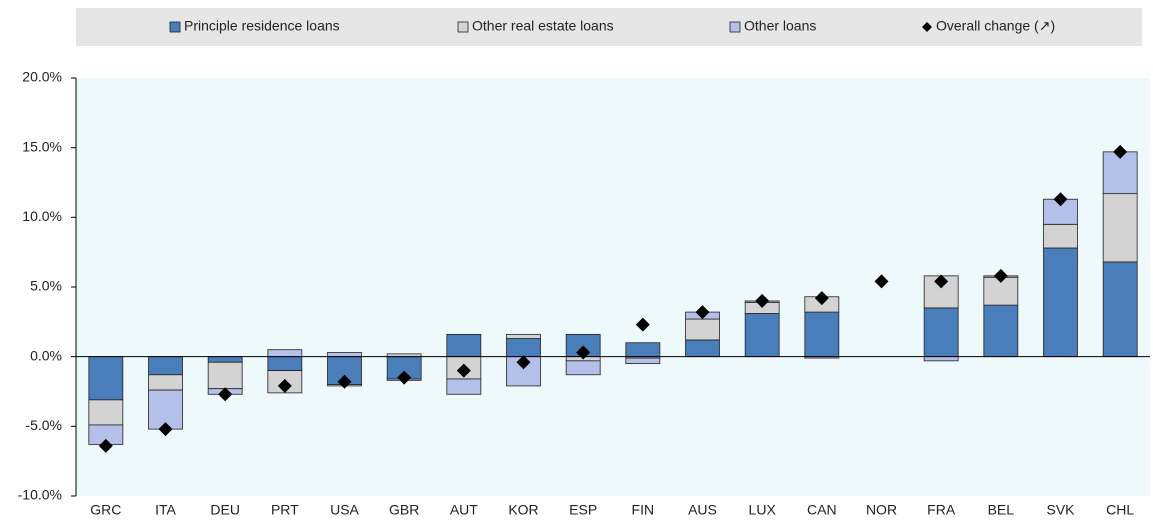  What do you see at coordinates (822, 510) in the screenshot?
I see `x-tick-label: CAN` at bounding box center [822, 510].